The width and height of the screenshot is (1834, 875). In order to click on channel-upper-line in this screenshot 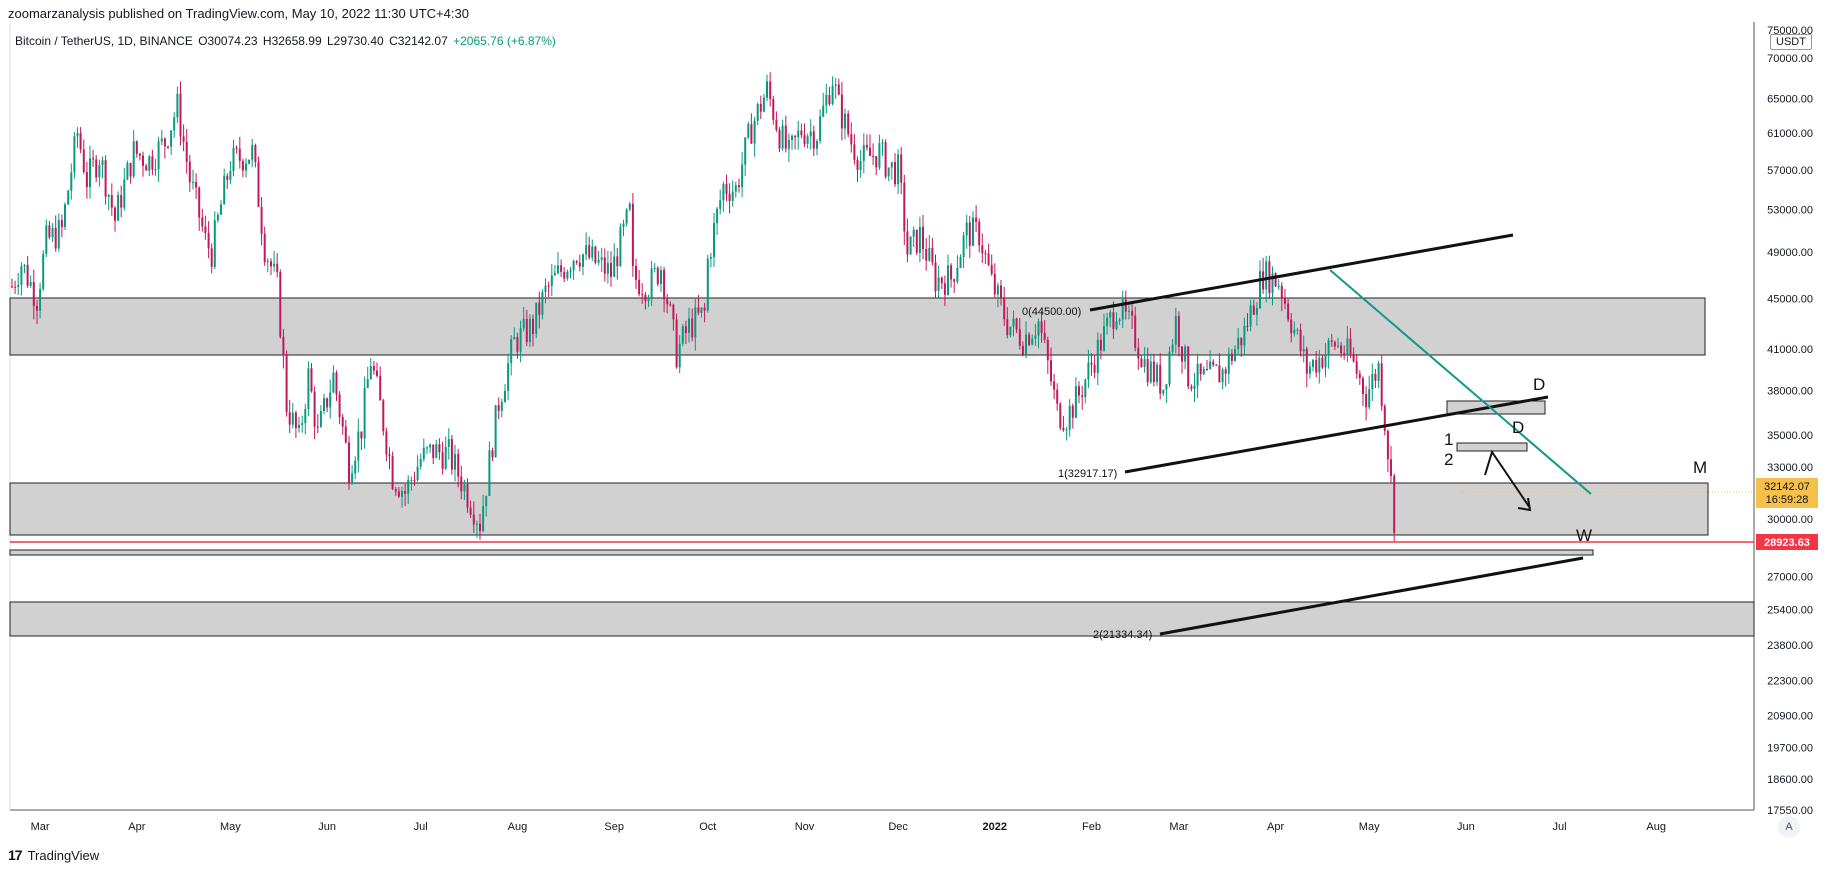, I will do `click(1301, 272)`.